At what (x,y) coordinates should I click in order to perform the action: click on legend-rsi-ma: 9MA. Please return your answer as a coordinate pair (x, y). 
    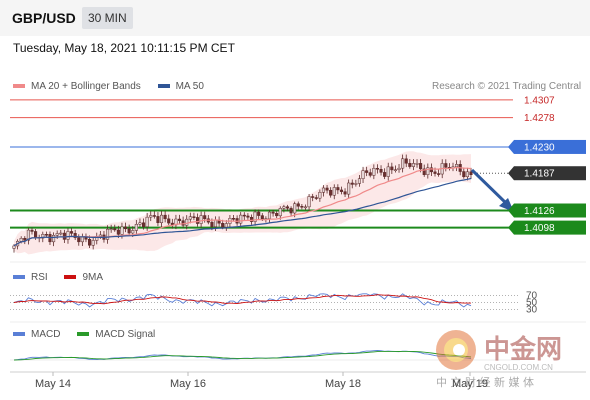
    Looking at the image, I should click on (83, 277).